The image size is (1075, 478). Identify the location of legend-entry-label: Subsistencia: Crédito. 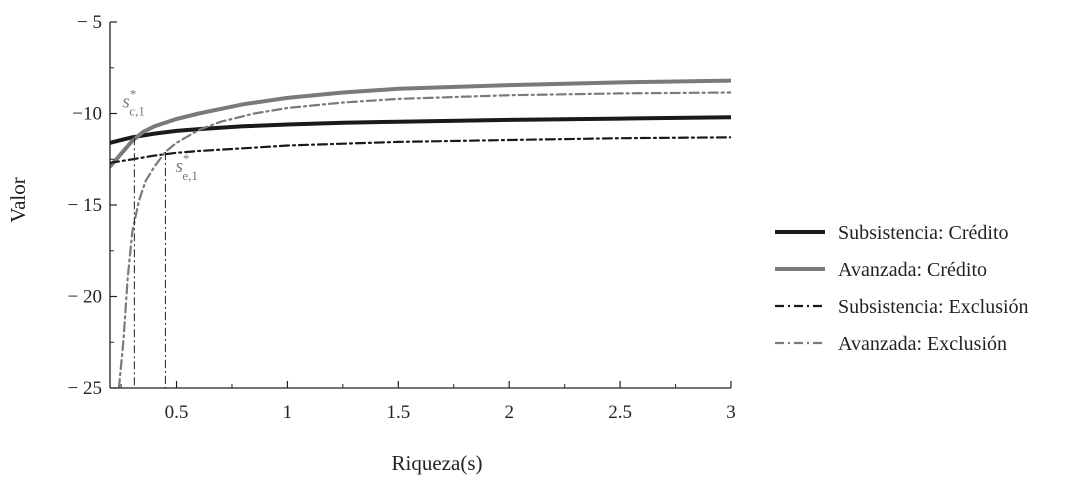
(923, 233).